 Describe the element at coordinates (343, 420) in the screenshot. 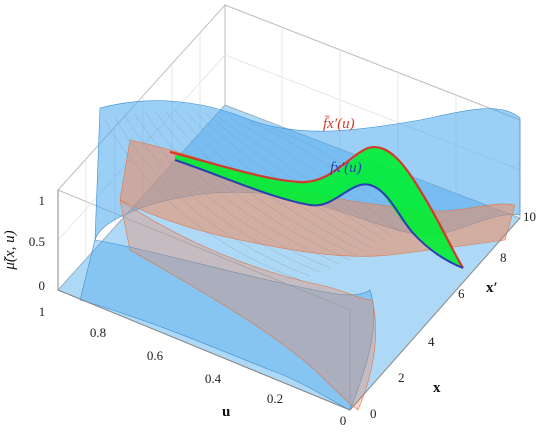

I see `u-tick-0: 0` at that location.